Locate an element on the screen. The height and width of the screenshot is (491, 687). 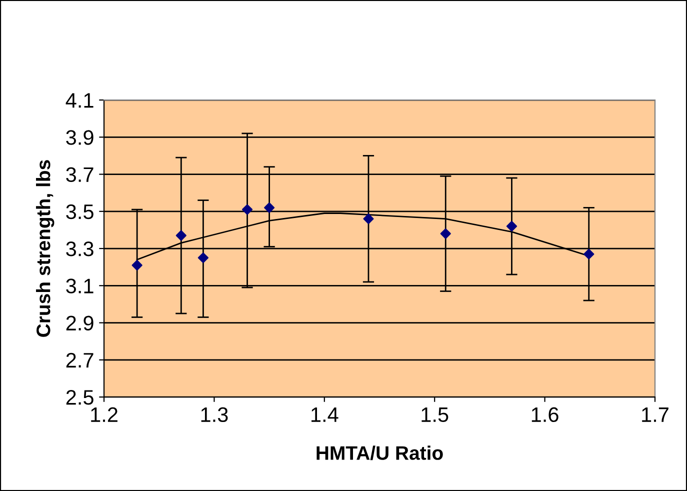
y-tick-label: 3.3 is located at coordinates (80, 249).